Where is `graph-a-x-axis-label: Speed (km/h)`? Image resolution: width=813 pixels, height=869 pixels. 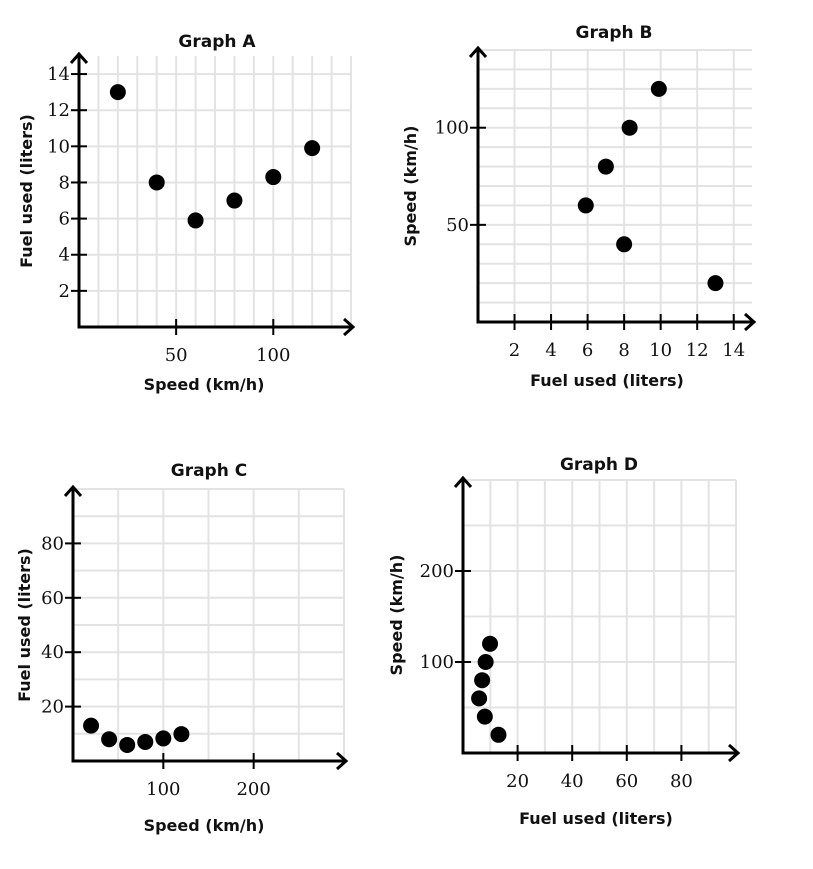
graph-a-x-axis-label: Speed (km/h) is located at coordinates (204, 384).